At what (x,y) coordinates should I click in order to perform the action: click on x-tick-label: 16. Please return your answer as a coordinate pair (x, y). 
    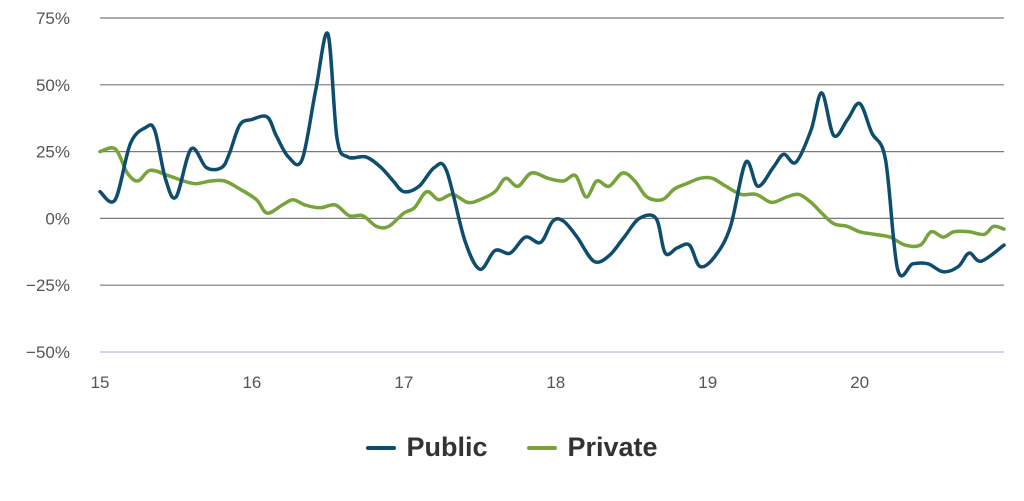
    Looking at the image, I should click on (251, 382).